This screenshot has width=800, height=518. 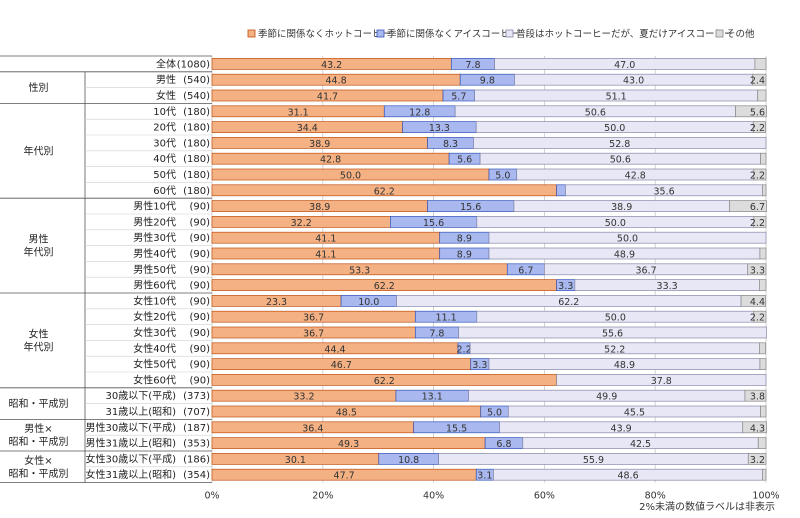 What do you see at coordinates (346, 413) in the screenshot?
I see `segment-value-label: 48.5` at bounding box center [346, 413].